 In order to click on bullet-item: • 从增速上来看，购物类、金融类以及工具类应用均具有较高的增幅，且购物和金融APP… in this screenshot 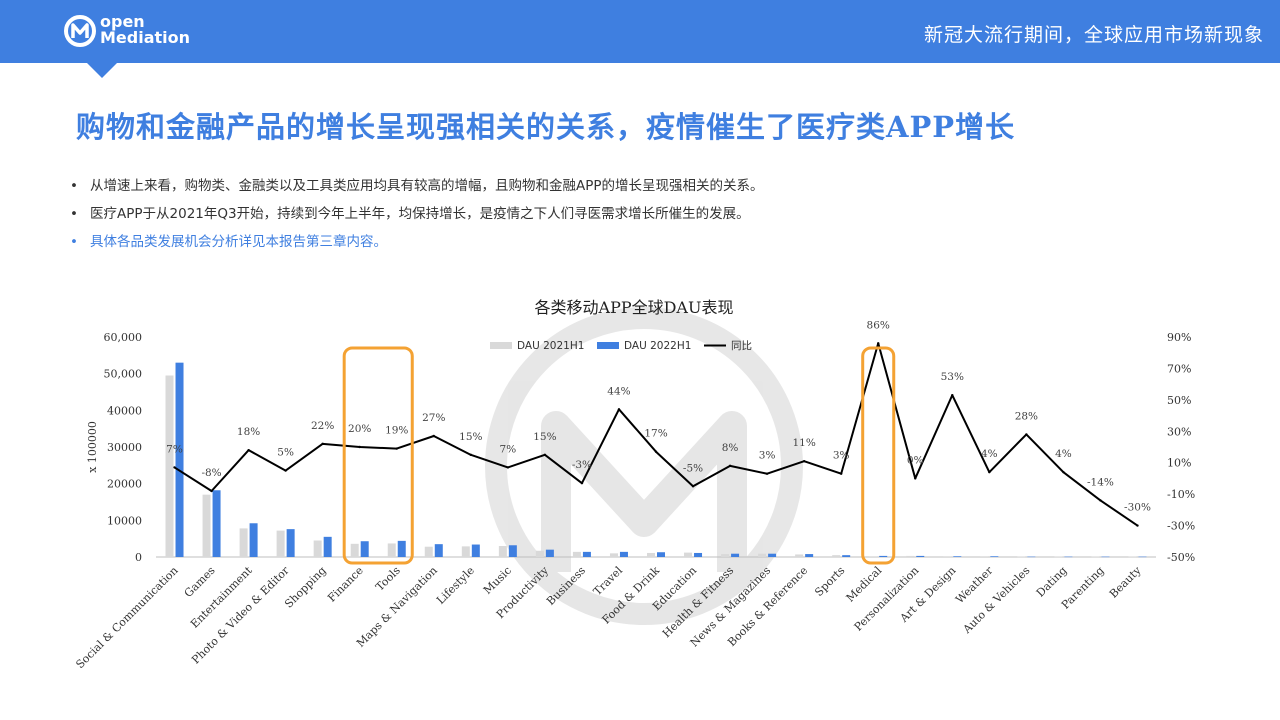, I will do `click(417, 189)`.